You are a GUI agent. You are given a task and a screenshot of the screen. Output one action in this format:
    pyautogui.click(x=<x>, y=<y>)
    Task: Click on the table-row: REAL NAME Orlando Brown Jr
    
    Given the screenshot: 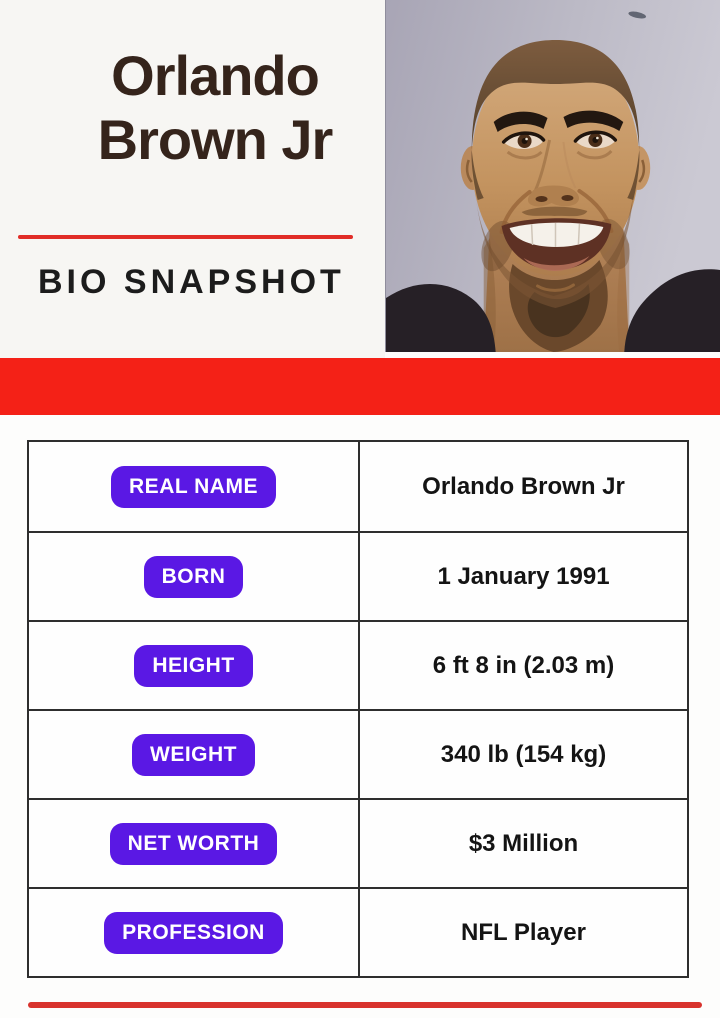 What is the action you would take?
    pyautogui.click(x=358, y=486)
    